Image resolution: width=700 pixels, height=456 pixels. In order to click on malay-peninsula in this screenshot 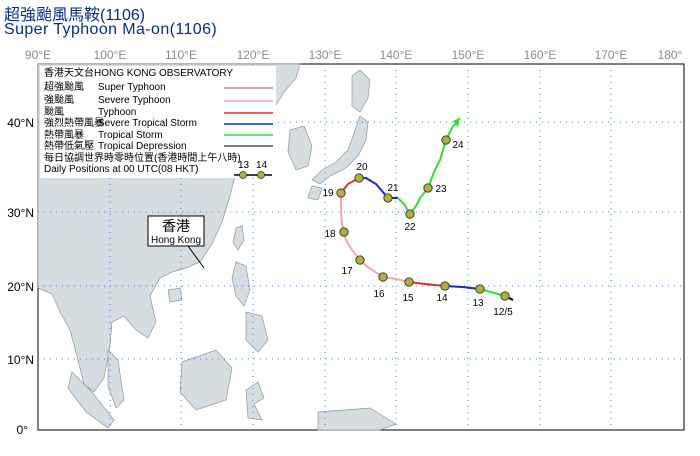, I will do `click(116, 379)`.